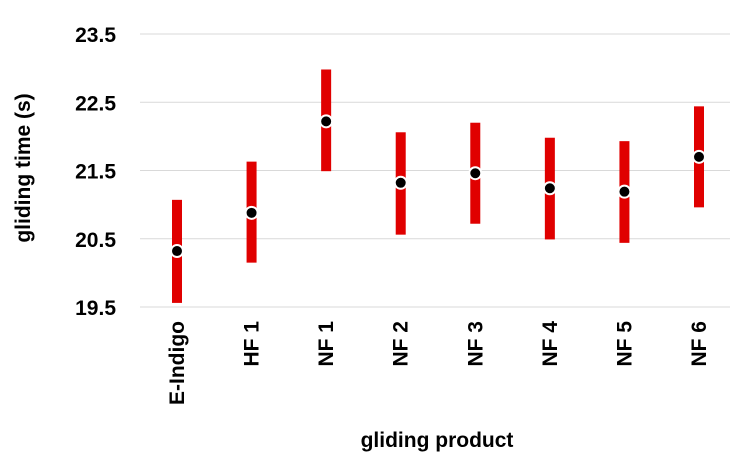 The width and height of the screenshot is (737, 468). What do you see at coordinates (401, 344) in the screenshot?
I see `x-tick-label: NF 2` at bounding box center [401, 344].